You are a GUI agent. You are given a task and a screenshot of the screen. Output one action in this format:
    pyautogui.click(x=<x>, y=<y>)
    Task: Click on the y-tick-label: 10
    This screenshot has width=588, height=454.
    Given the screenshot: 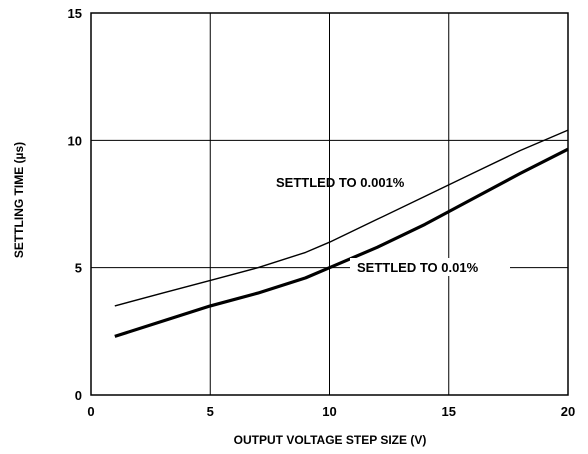 What is the action you would take?
    pyautogui.click(x=75, y=140)
    